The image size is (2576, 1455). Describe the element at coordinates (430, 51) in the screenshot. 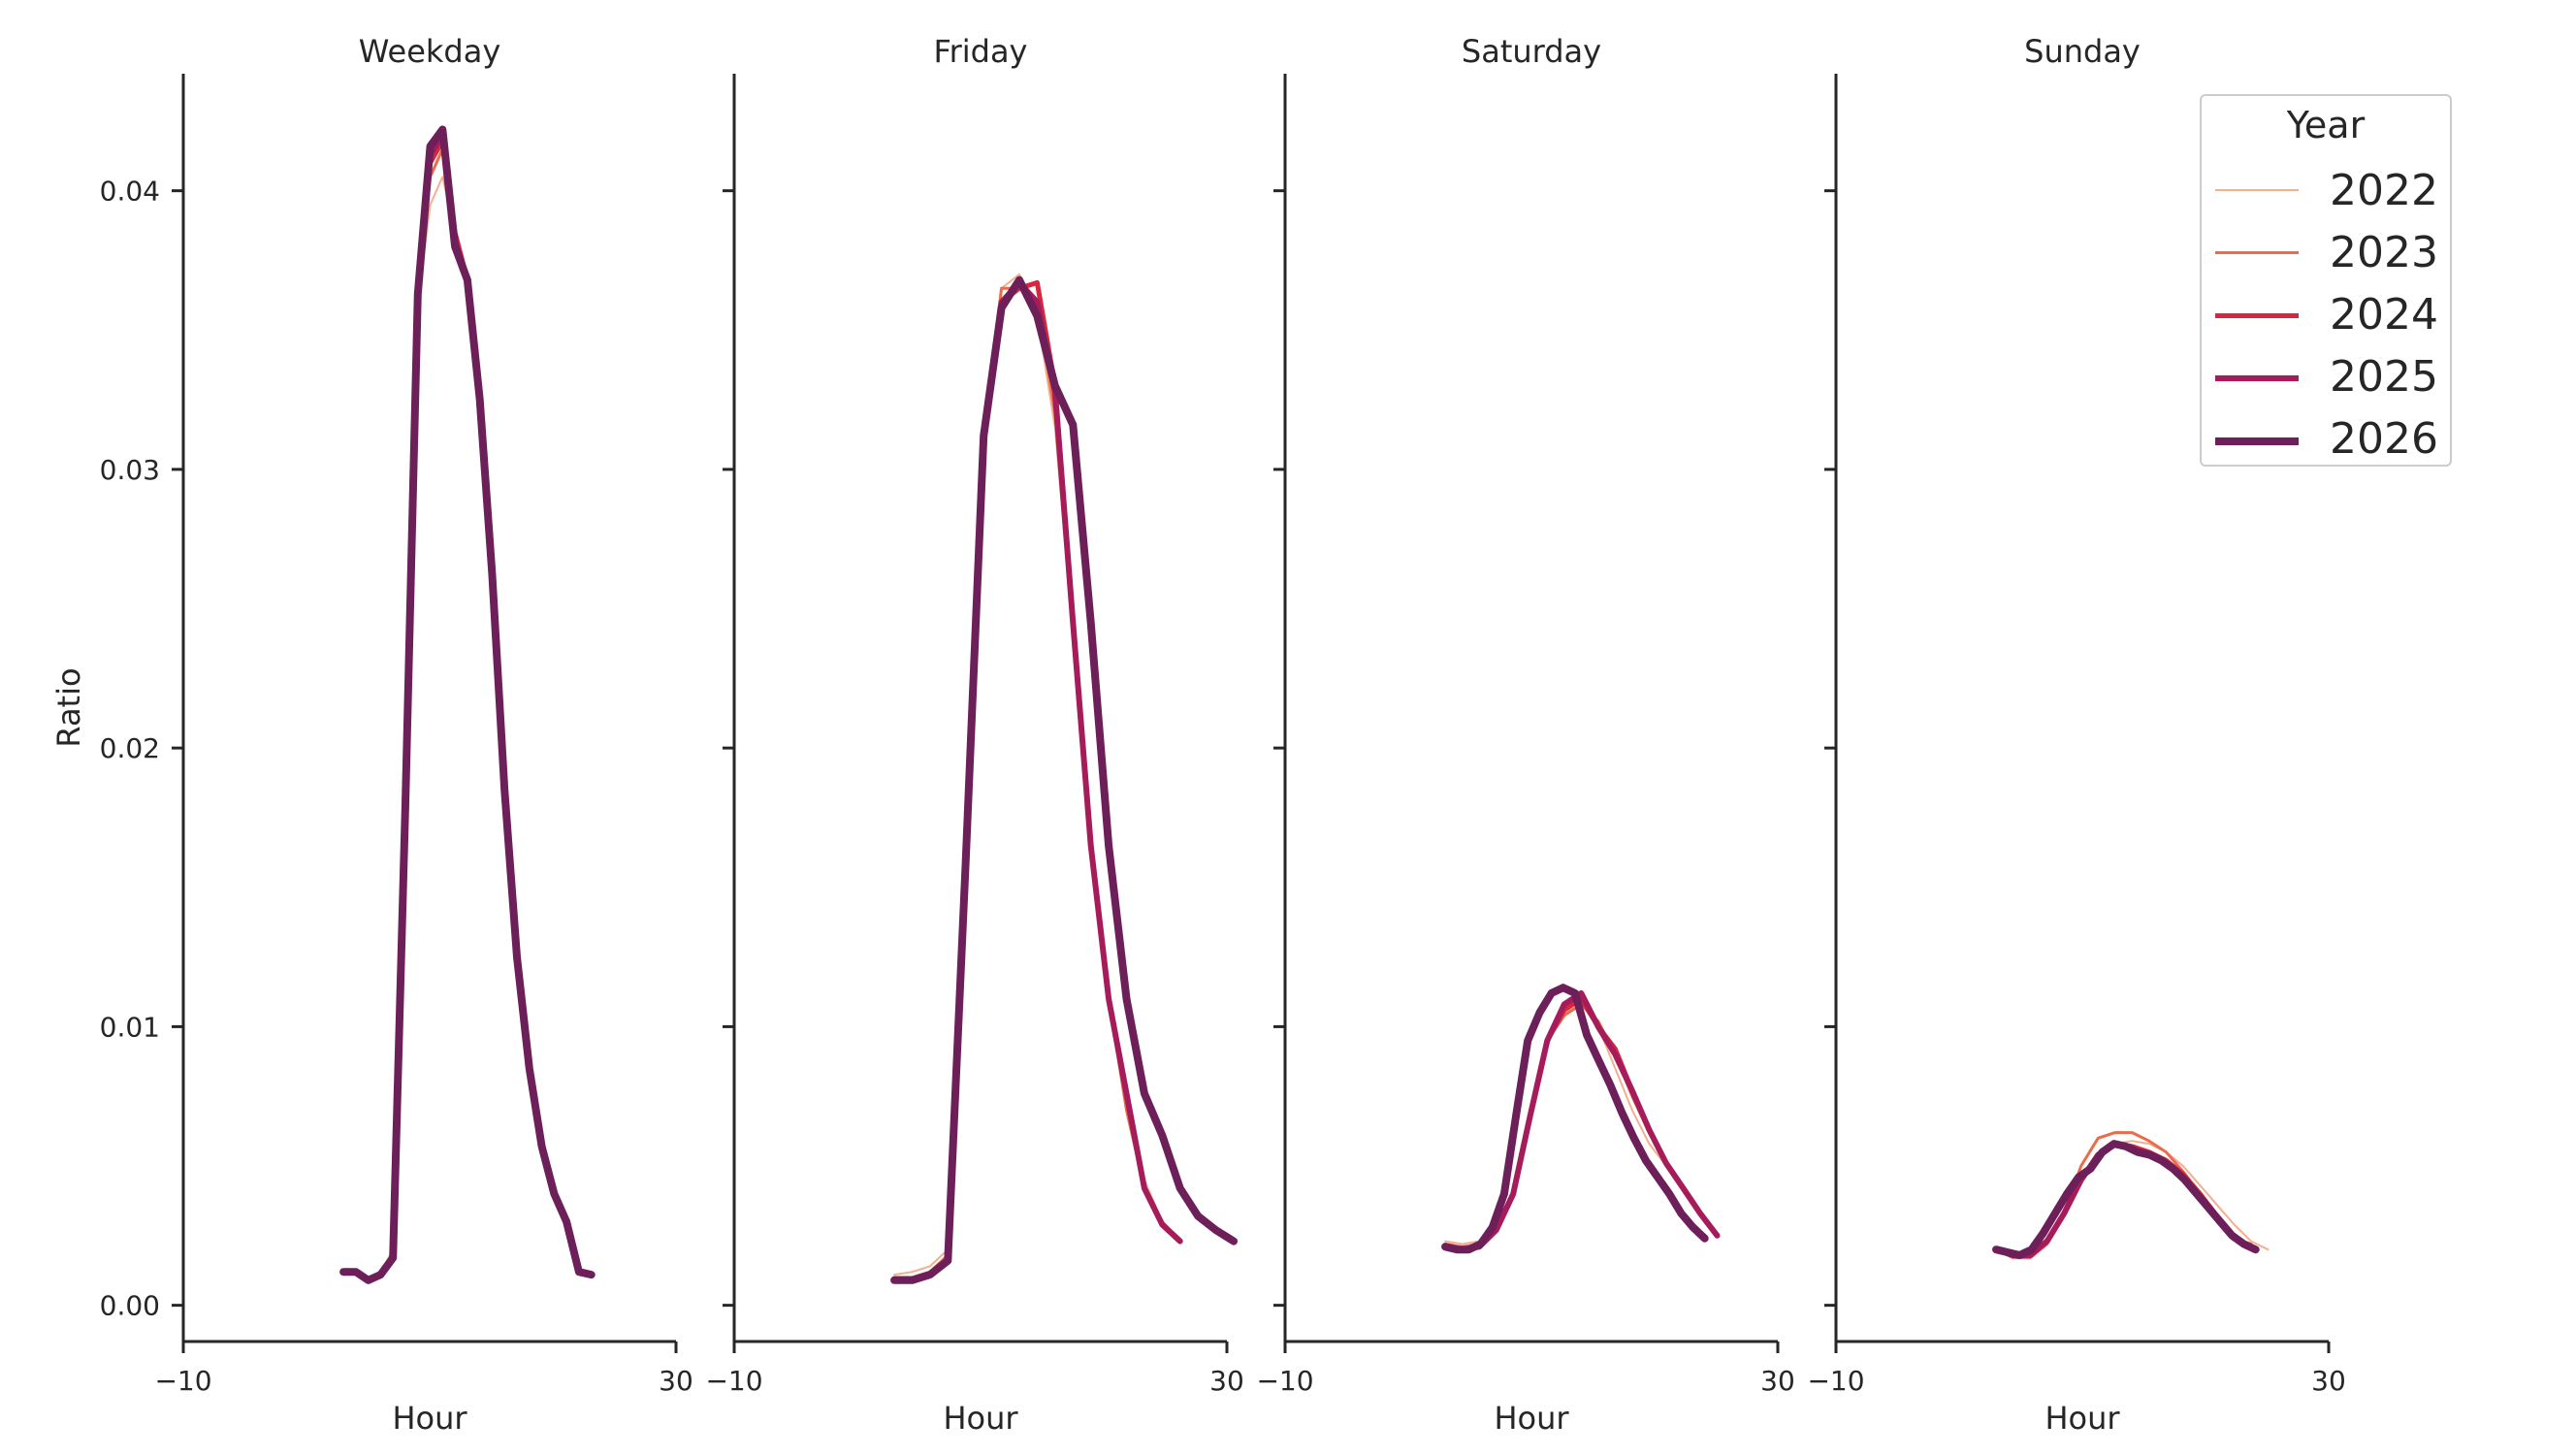

I see `panel-title-weekday: Weekday` at that location.